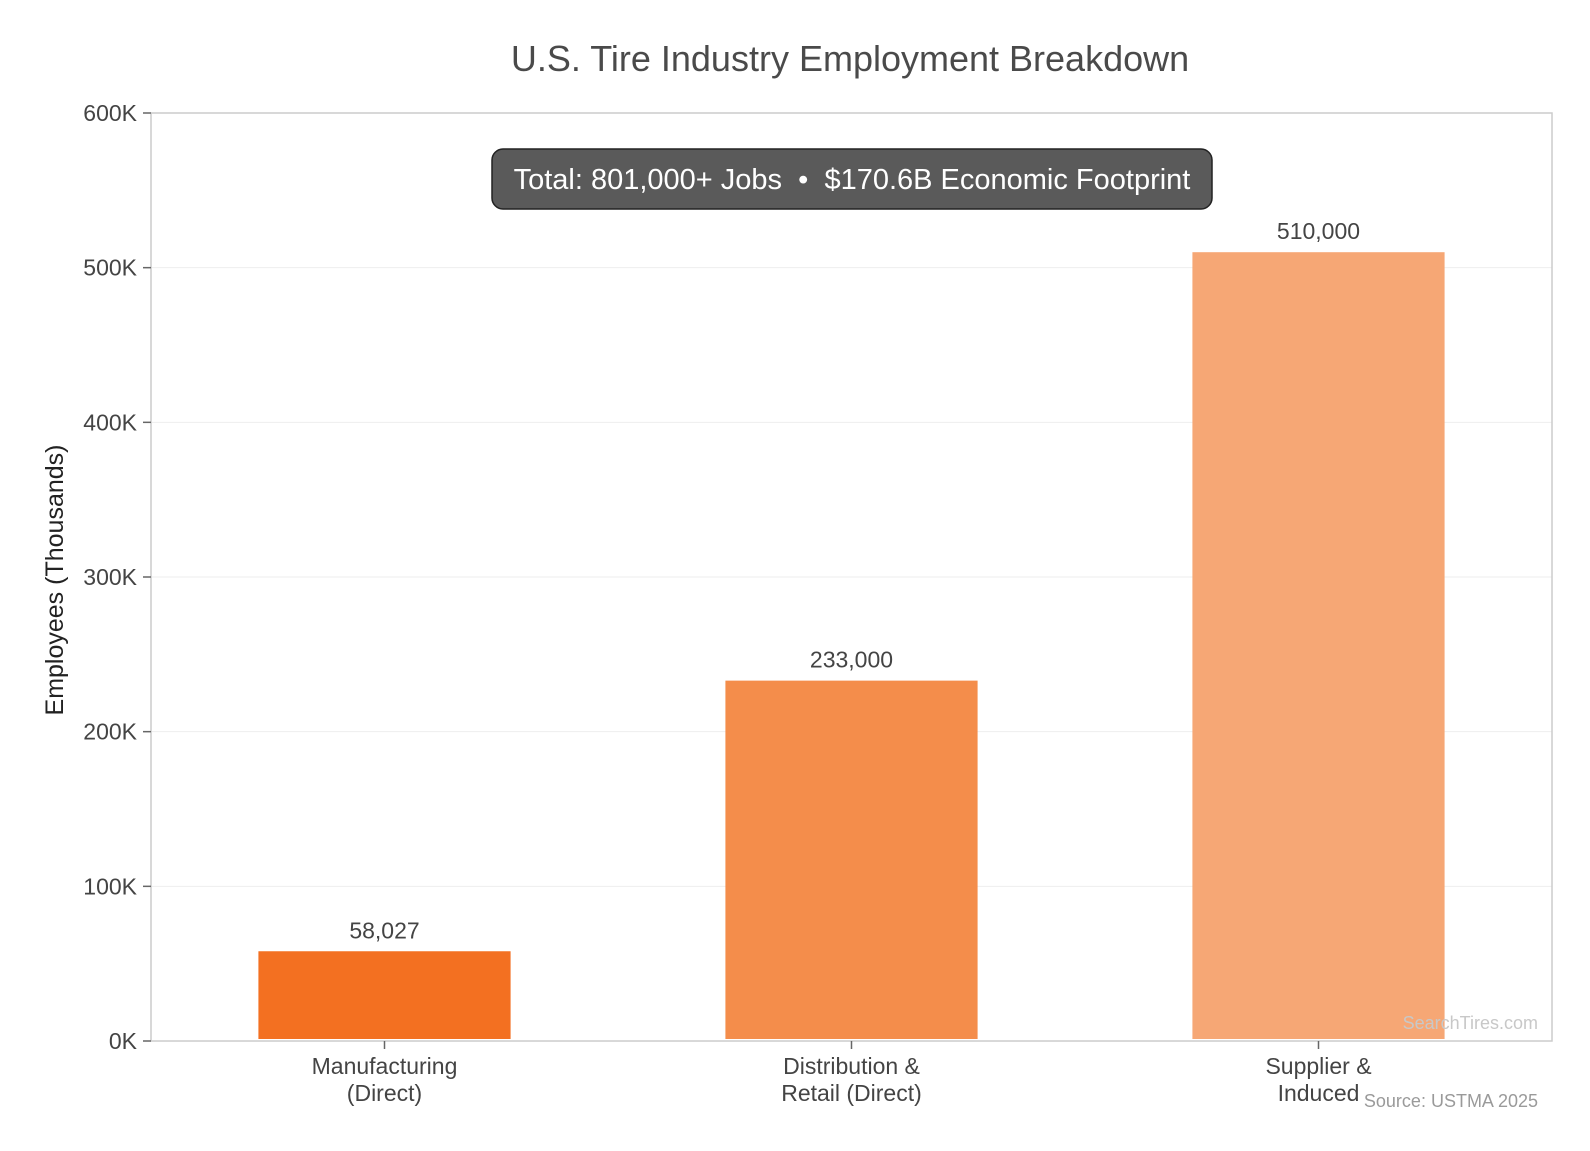  I want to click on bar-value-label: 233,000, so click(851, 660).